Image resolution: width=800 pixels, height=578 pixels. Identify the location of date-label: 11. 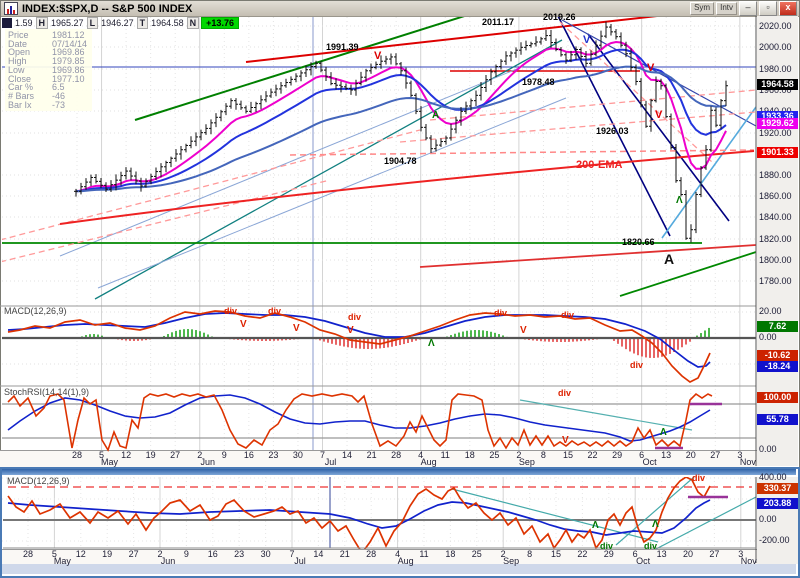
(424, 554).